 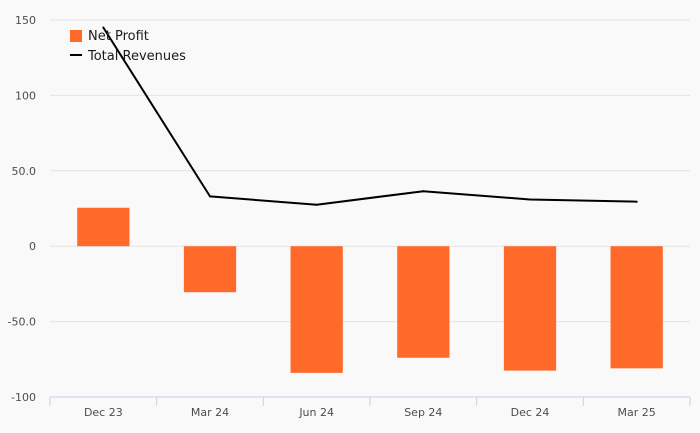 What do you see at coordinates (32, 246) in the screenshot?
I see `y-tick-label: 0` at bounding box center [32, 246].